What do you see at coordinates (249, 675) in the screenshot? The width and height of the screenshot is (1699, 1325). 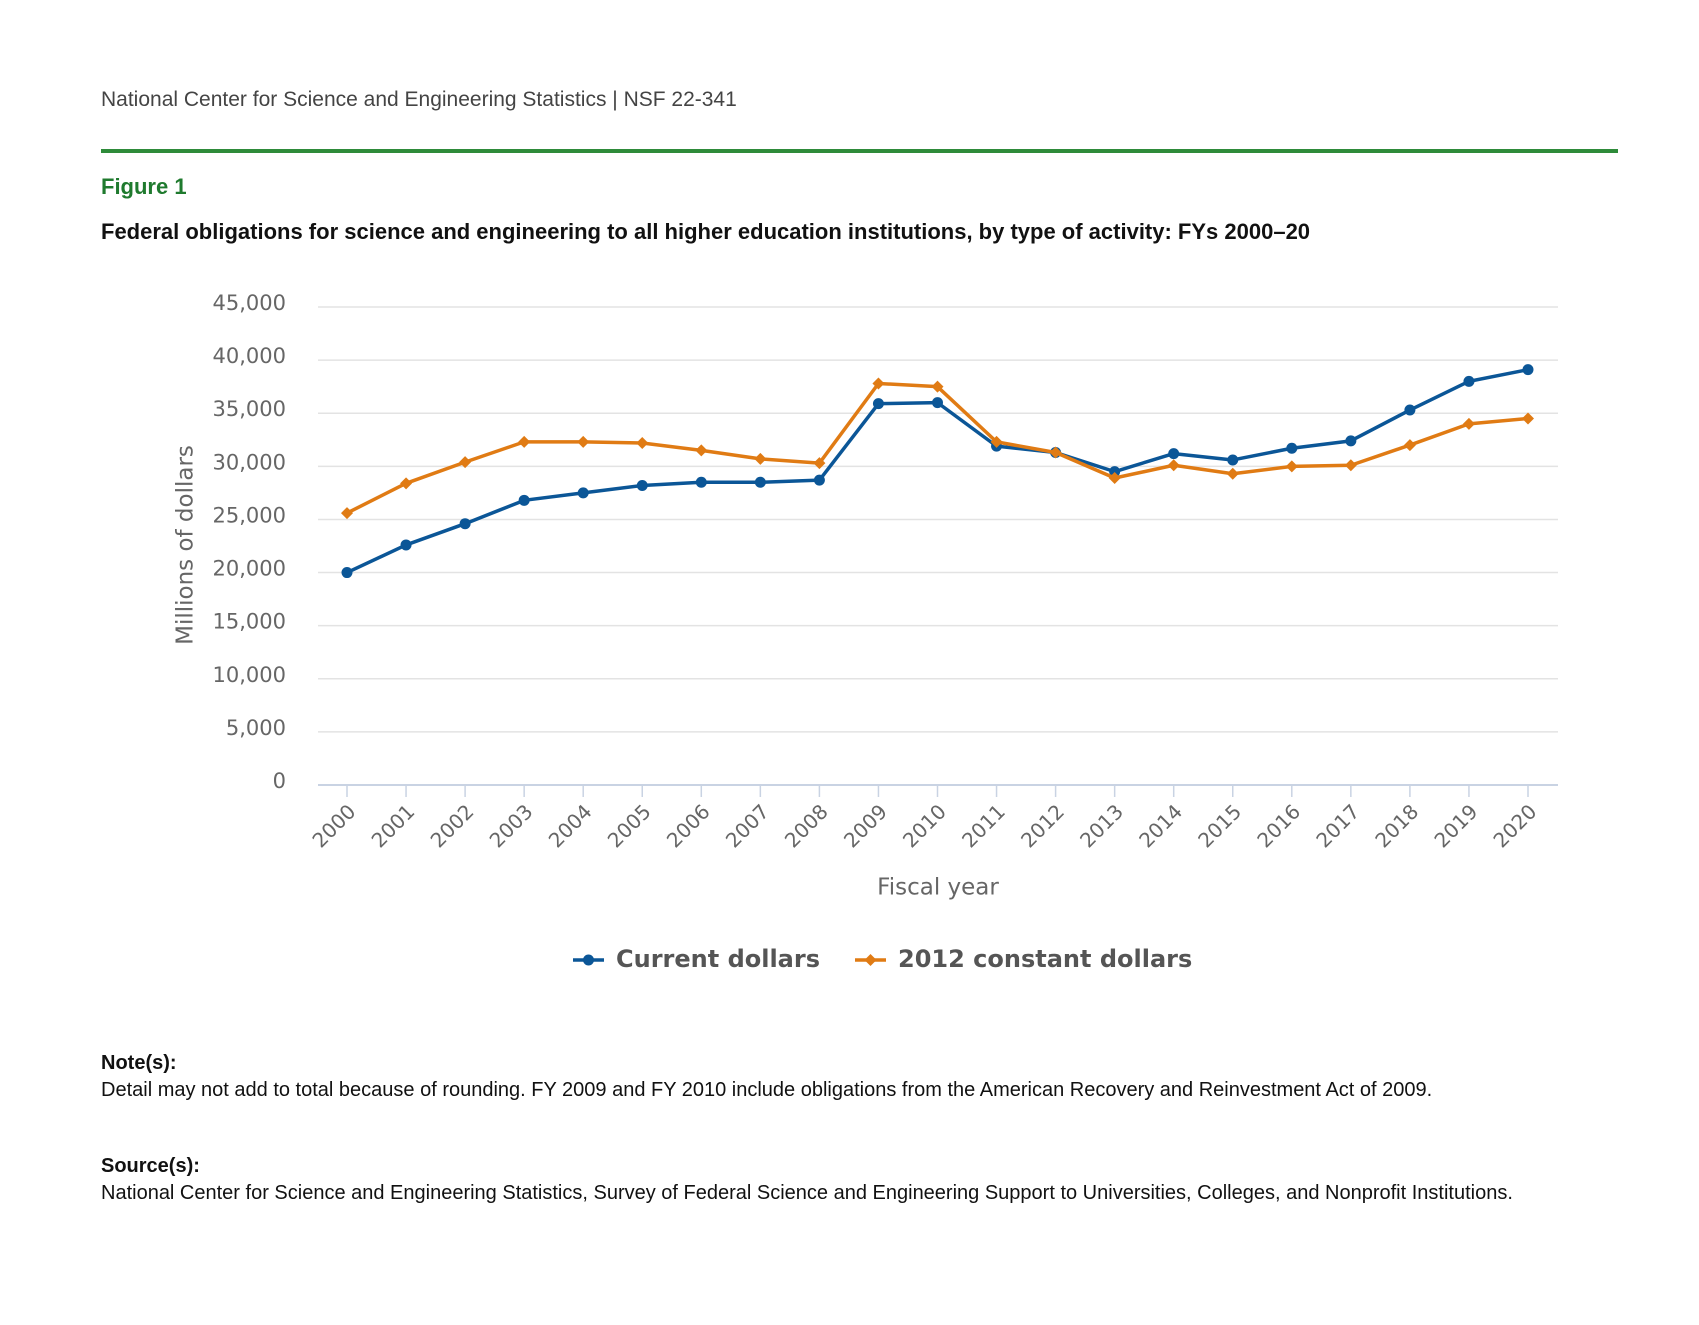 I see `y-tick-label: 10,000` at bounding box center [249, 675].